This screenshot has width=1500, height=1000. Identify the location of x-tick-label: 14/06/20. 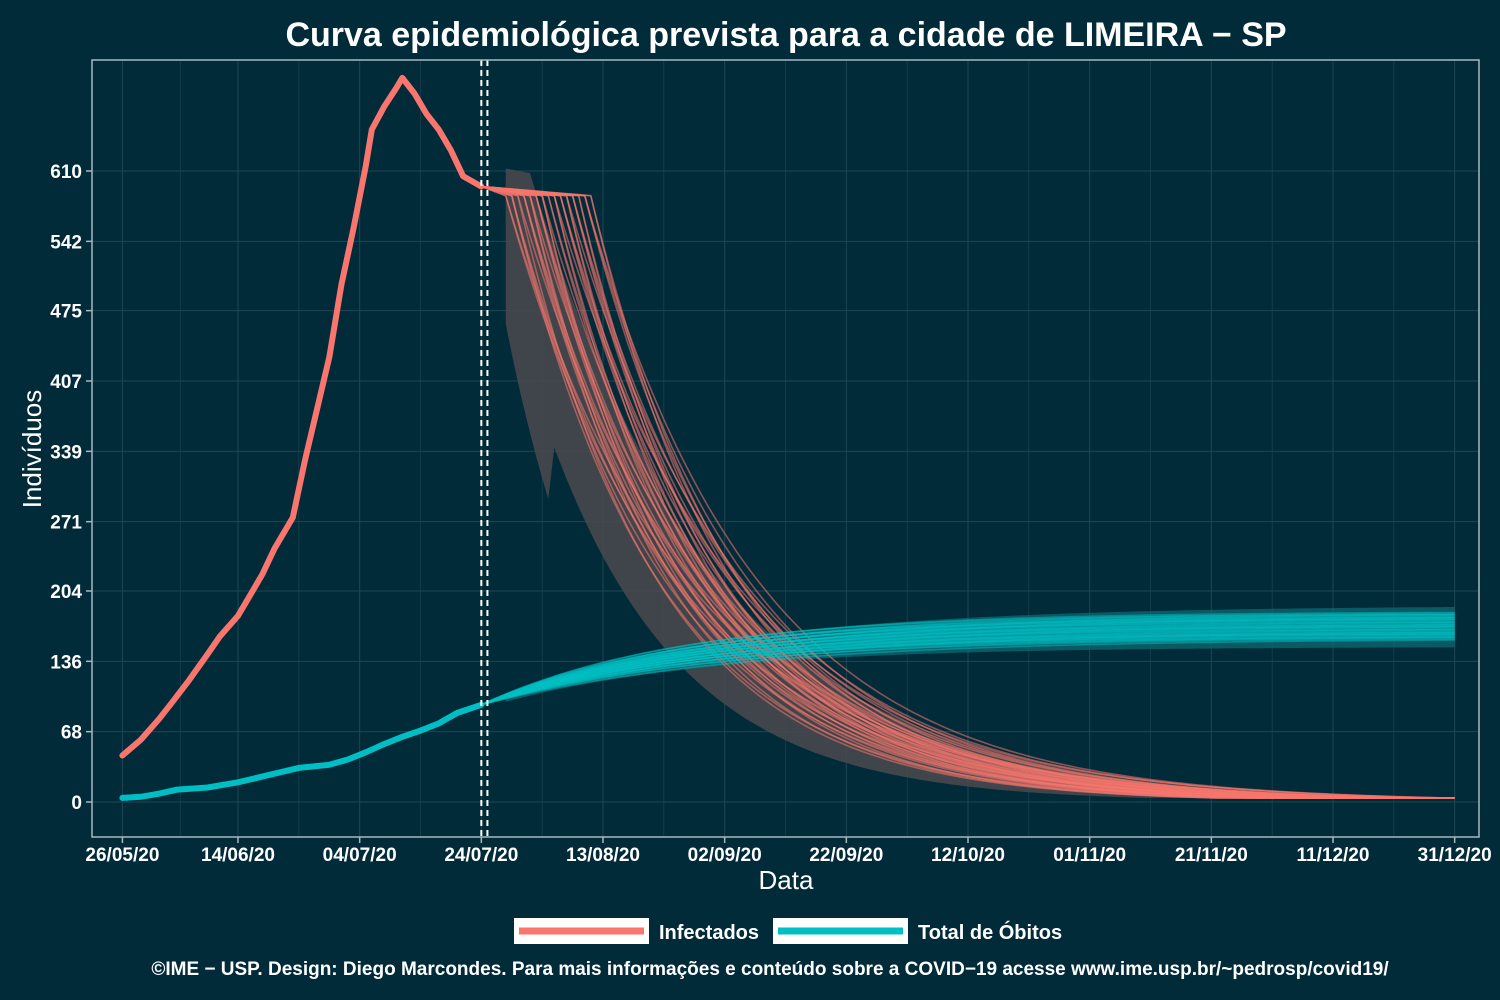
(238, 855).